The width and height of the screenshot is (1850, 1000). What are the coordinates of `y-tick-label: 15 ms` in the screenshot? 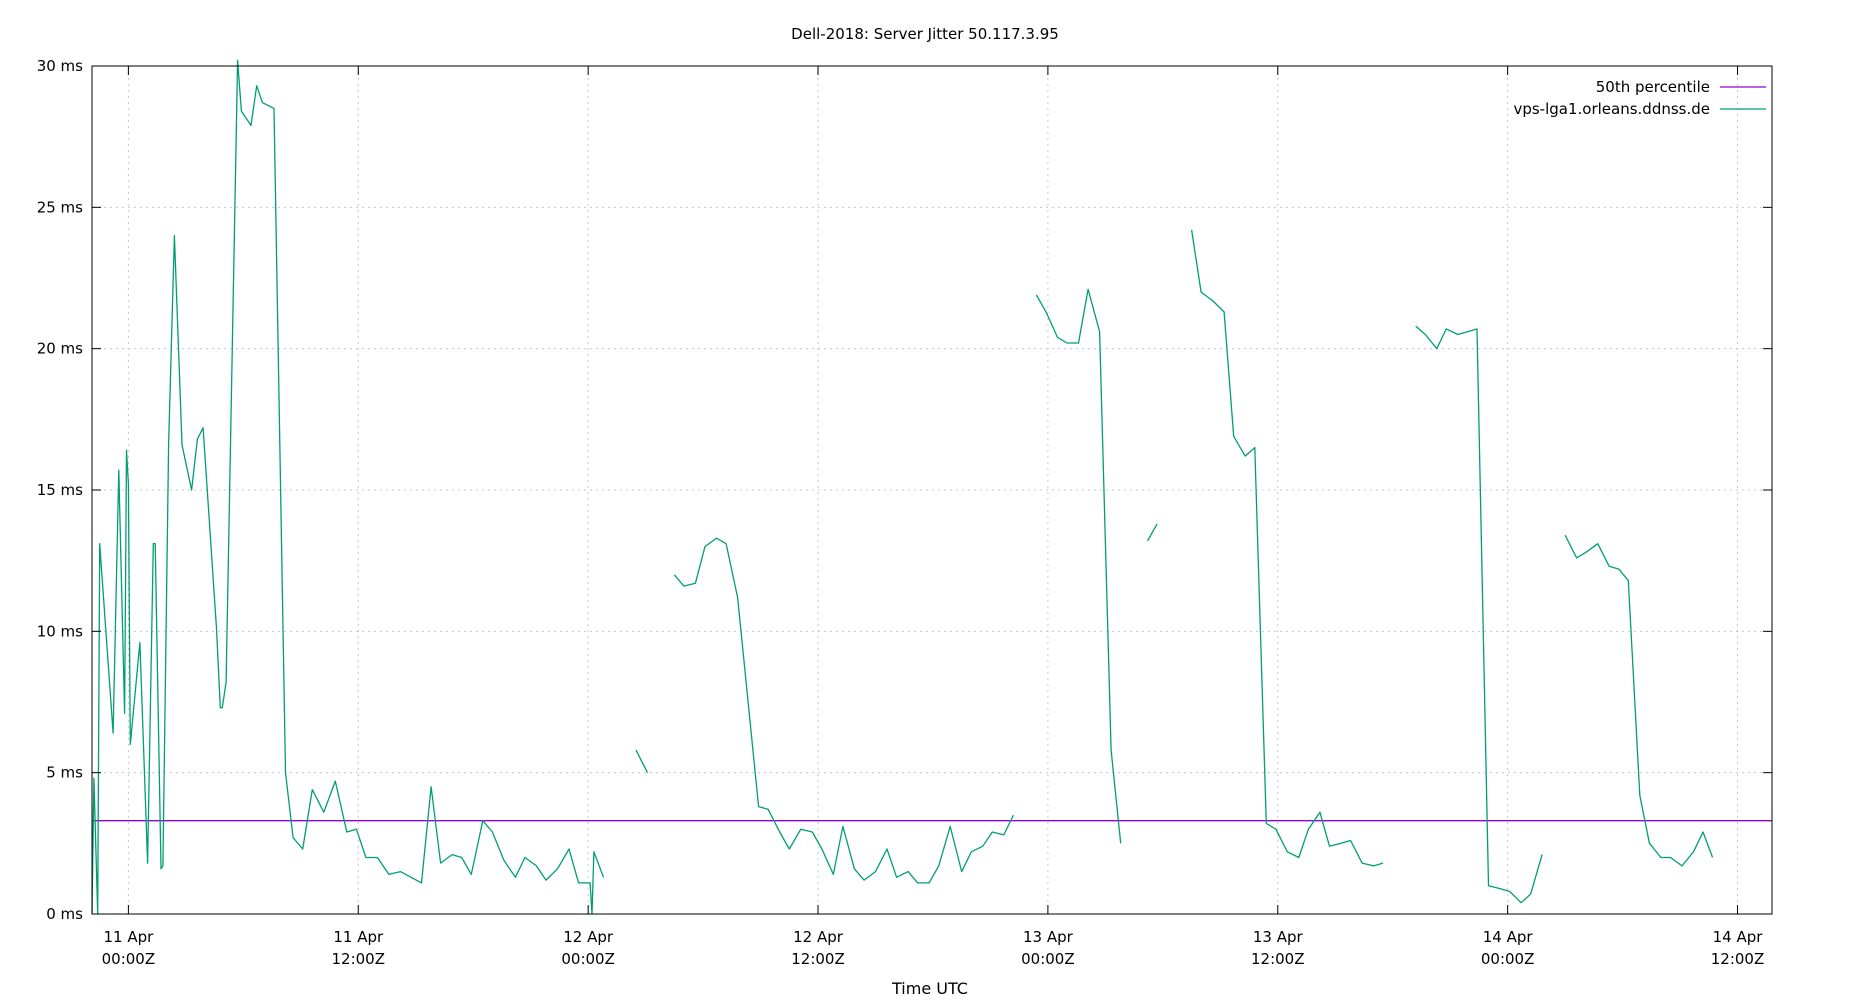 It's located at (60, 490).